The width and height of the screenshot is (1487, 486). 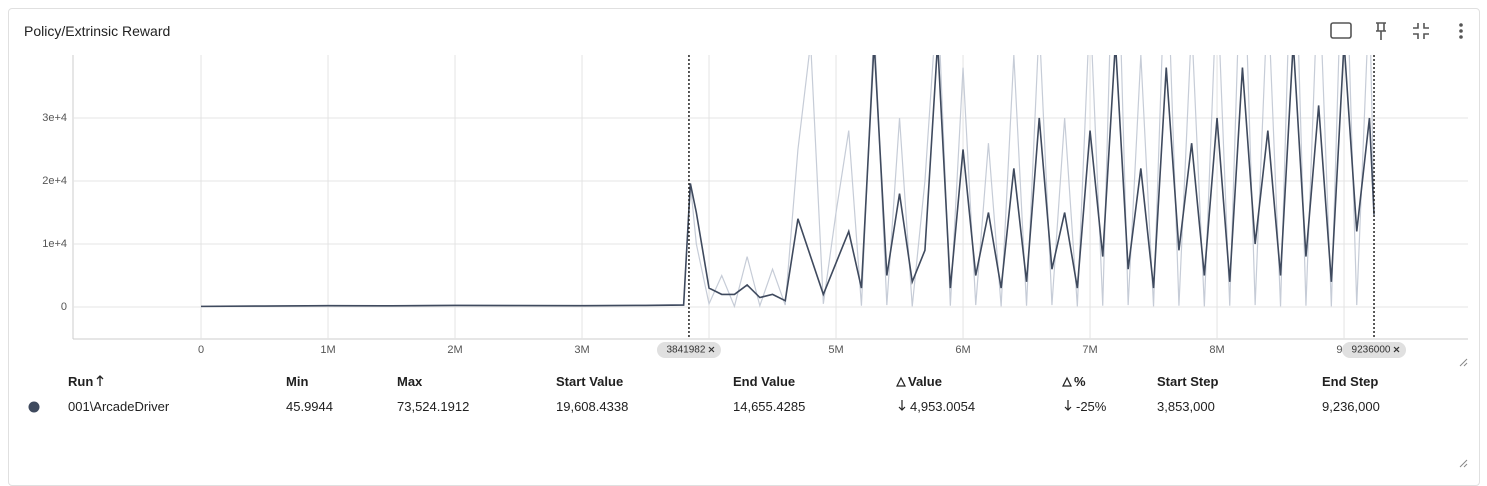 What do you see at coordinates (309, 406) in the screenshot?
I see `table-cell: 45.9944` at bounding box center [309, 406].